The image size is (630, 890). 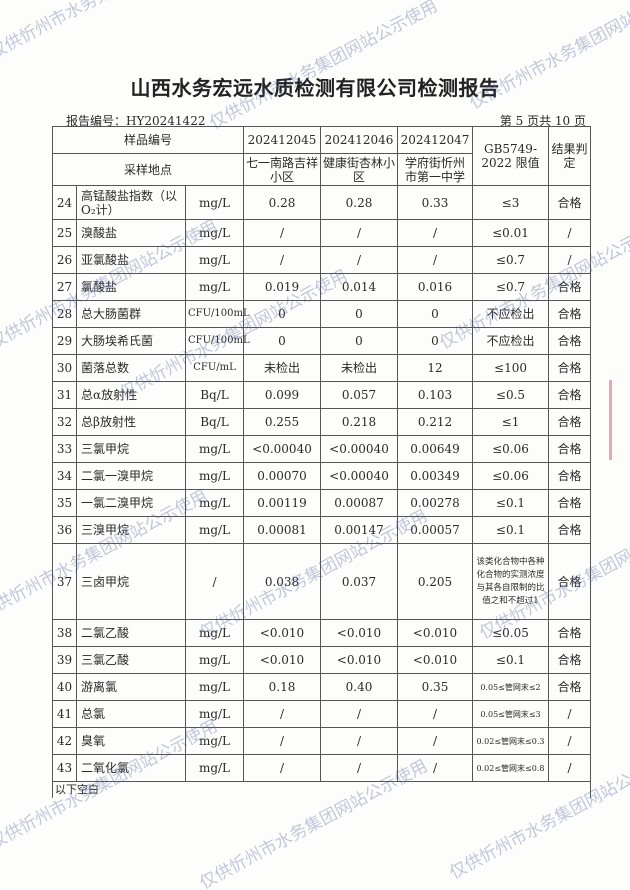 What do you see at coordinates (321, 789) in the screenshot?
I see `footer-blank-note: 以下空白` at bounding box center [321, 789].